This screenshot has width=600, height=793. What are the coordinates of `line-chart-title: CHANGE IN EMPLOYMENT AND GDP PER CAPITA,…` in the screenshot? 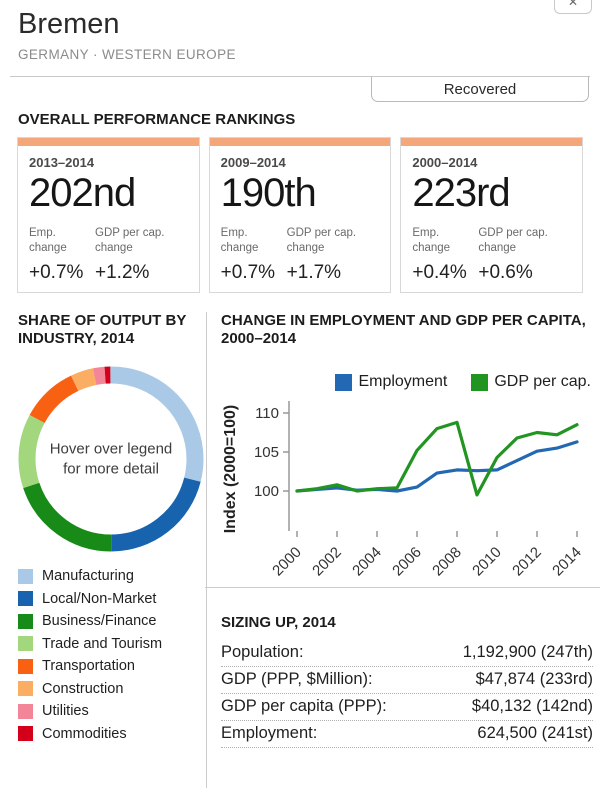 It's located at (403, 329).